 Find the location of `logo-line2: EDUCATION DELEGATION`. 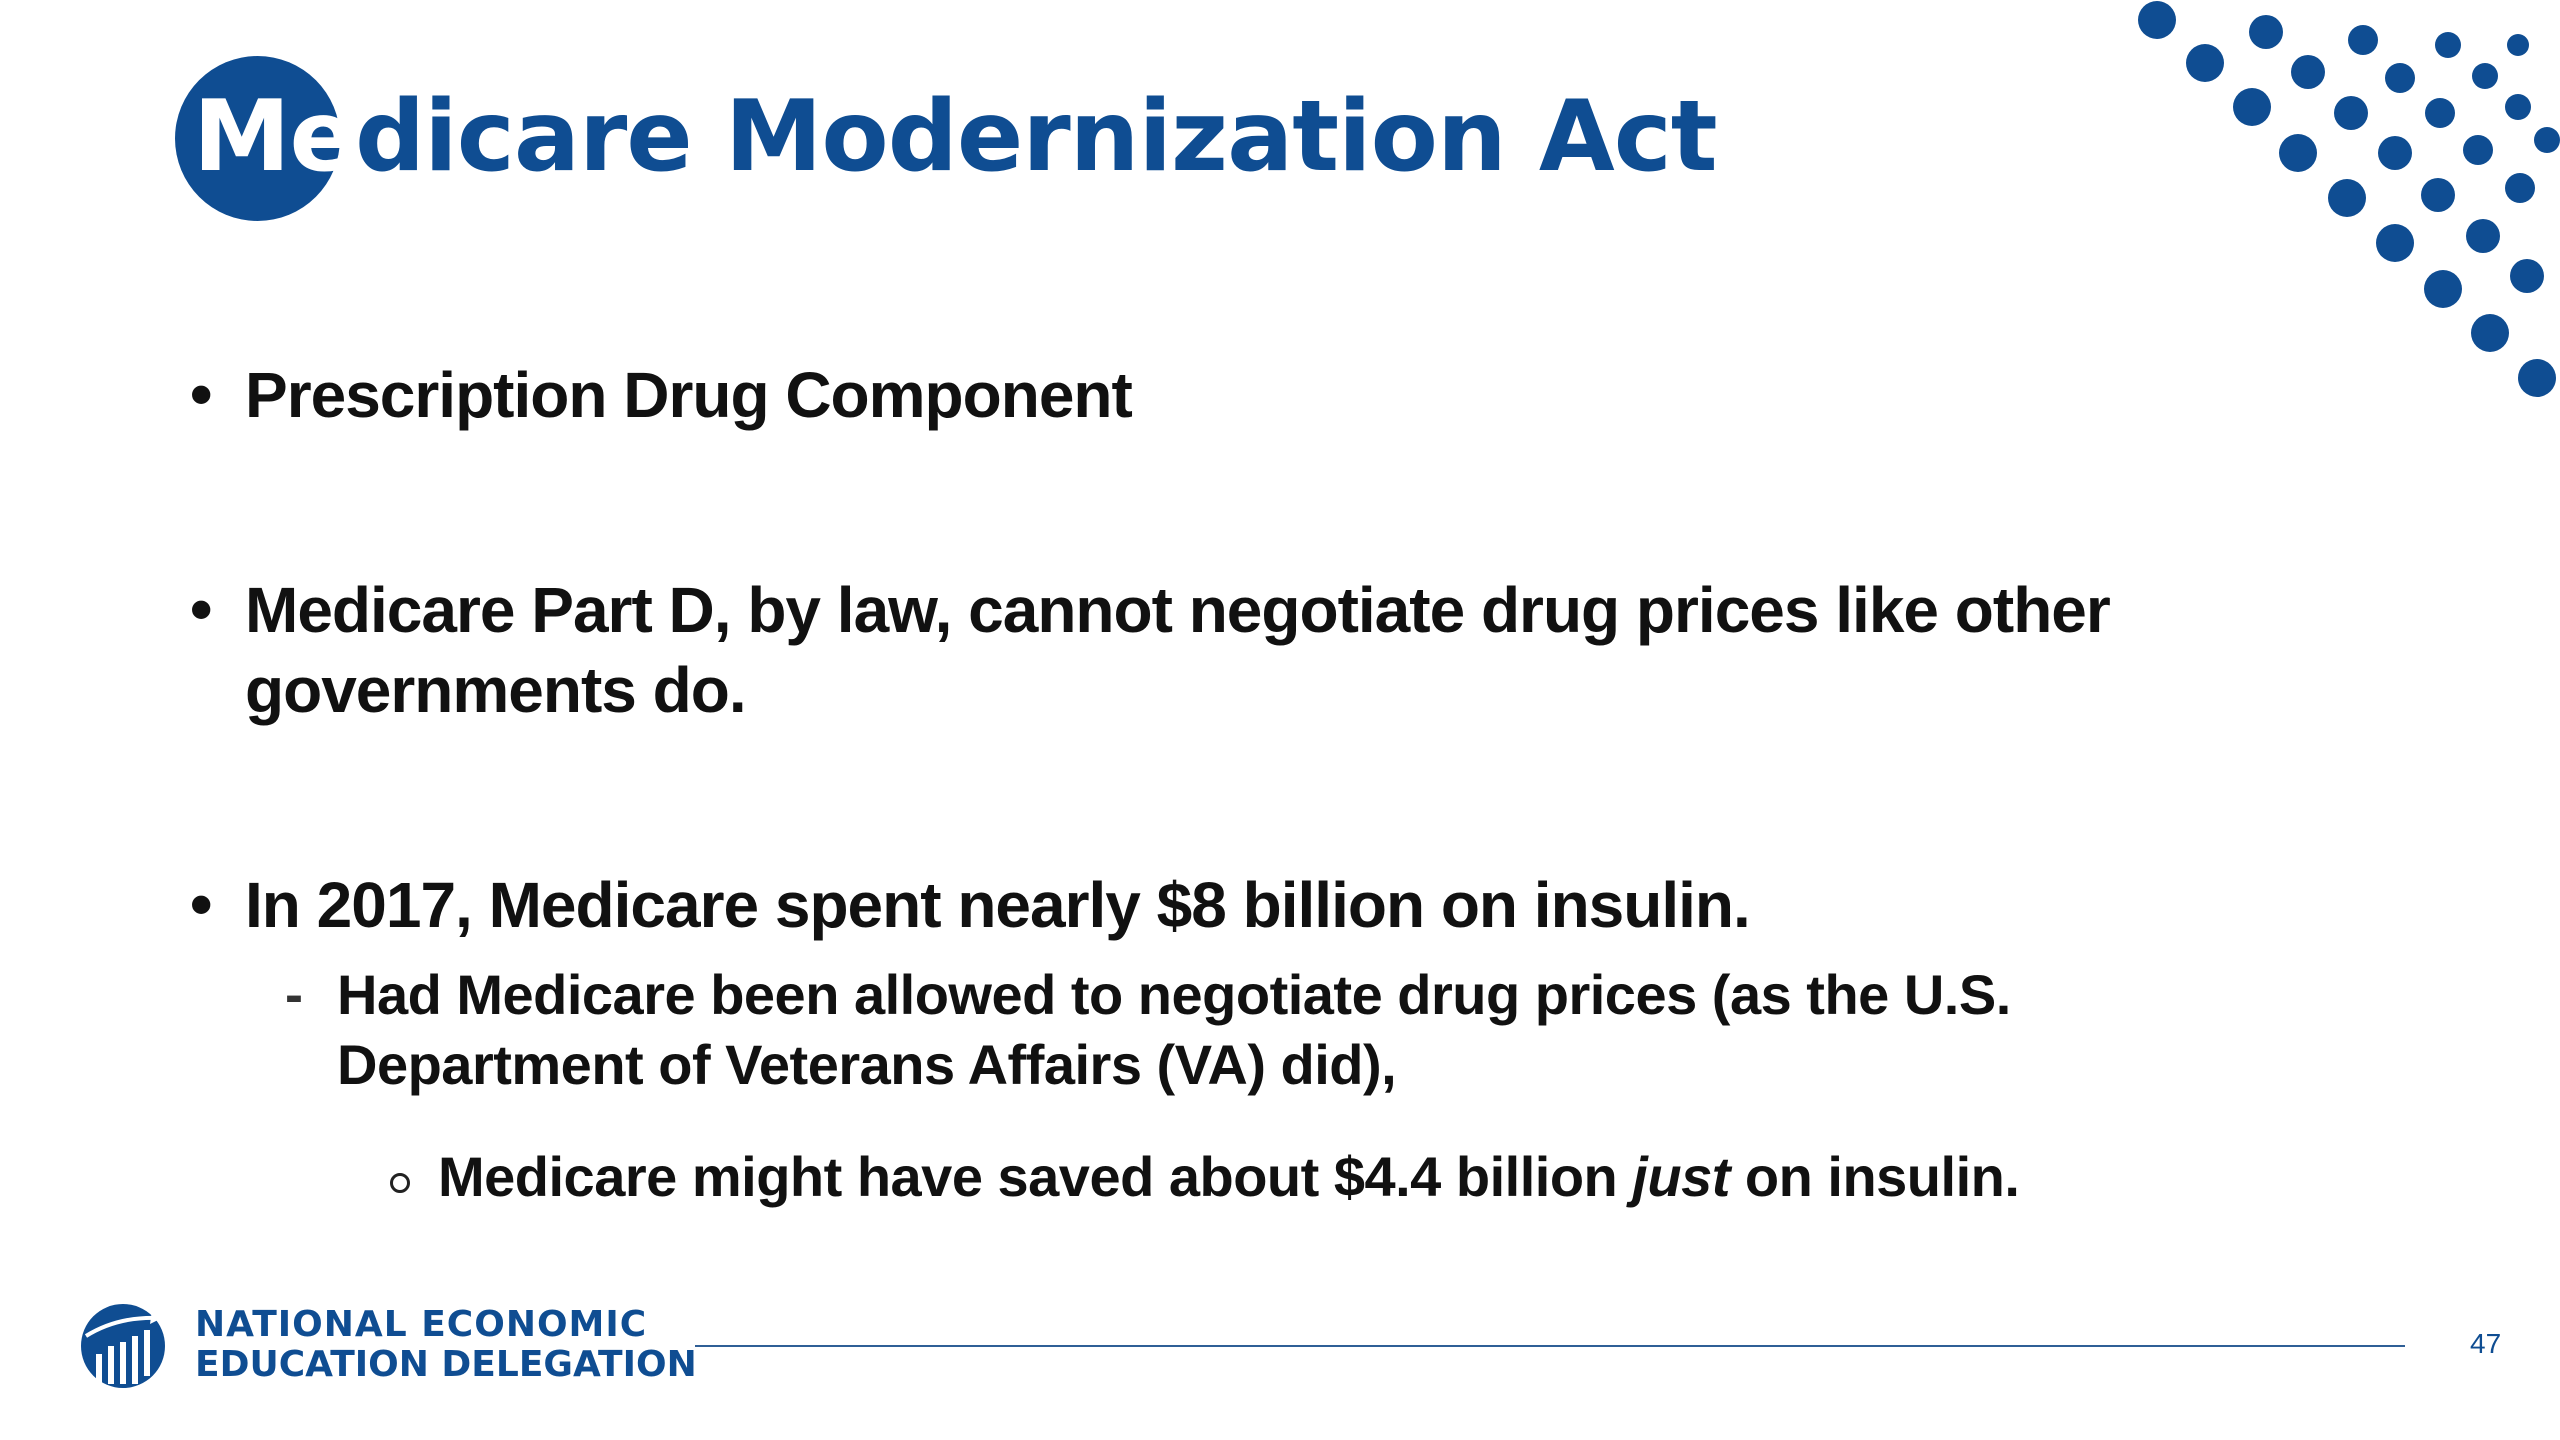

logo-line2: EDUCATION DELEGATION is located at coordinates (446, 1364).